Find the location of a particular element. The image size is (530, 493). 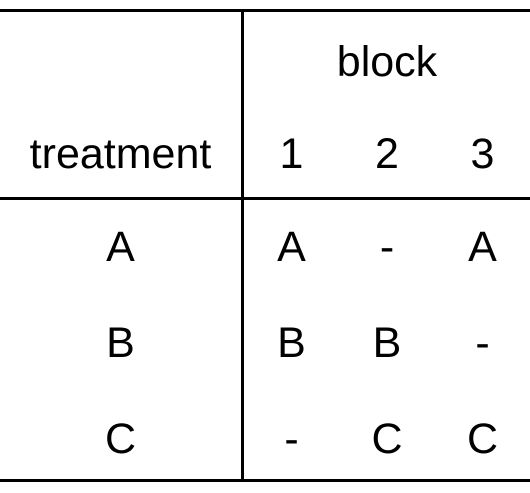

table-bottom-rule is located at coordinates (265, 480).